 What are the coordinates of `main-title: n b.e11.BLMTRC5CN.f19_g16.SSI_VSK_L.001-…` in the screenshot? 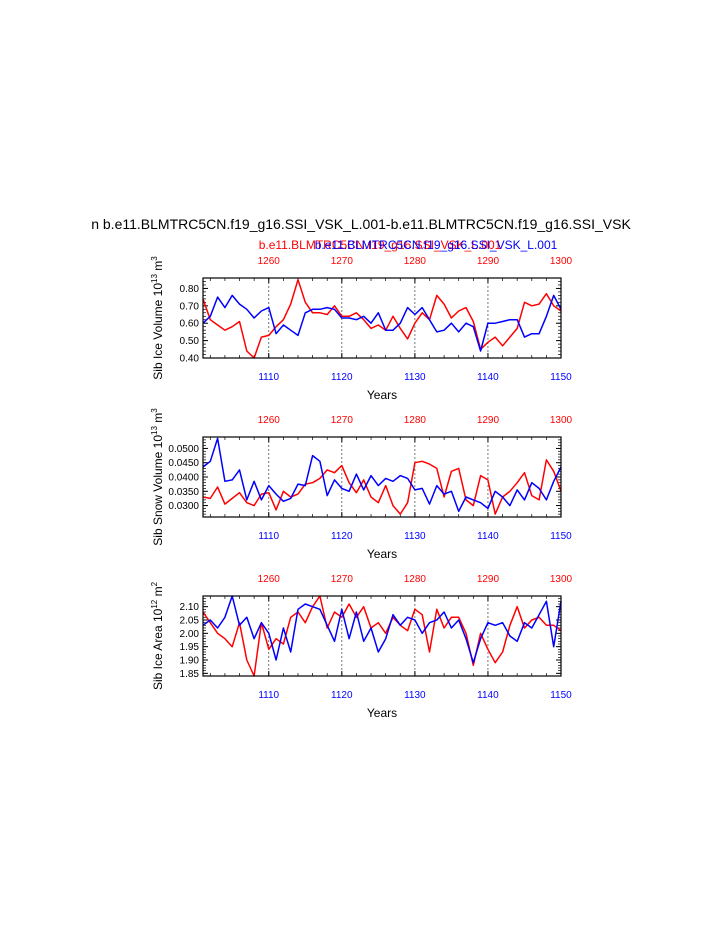 It's located at (361, 224).